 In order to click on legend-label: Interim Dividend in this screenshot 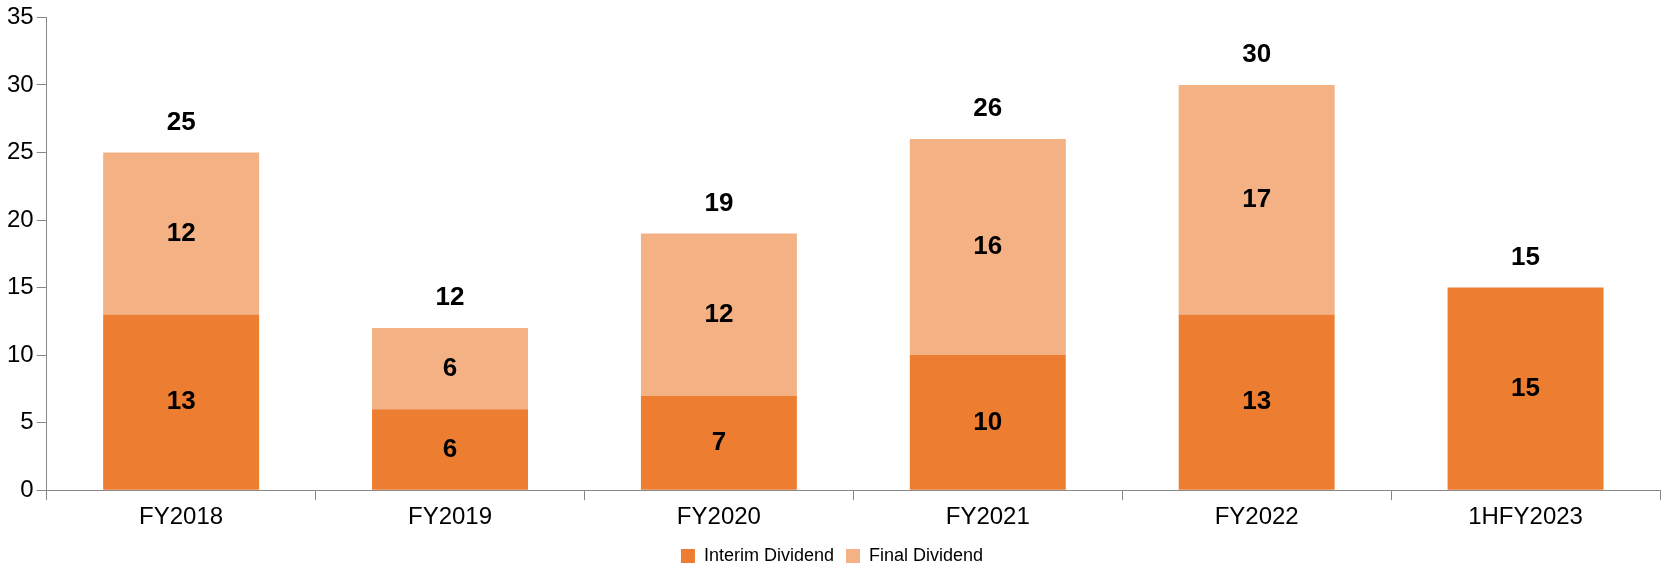, I will do `click(769, 554)`.